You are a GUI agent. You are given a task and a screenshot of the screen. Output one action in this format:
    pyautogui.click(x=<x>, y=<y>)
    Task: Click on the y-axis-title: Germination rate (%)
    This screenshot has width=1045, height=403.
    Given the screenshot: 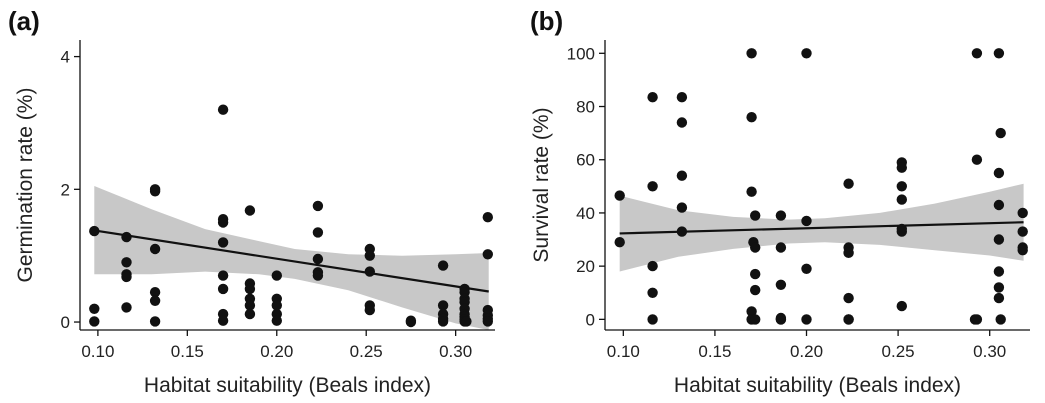 What is the action you would take?
    pyautogui.click(x=25, y=185)
    